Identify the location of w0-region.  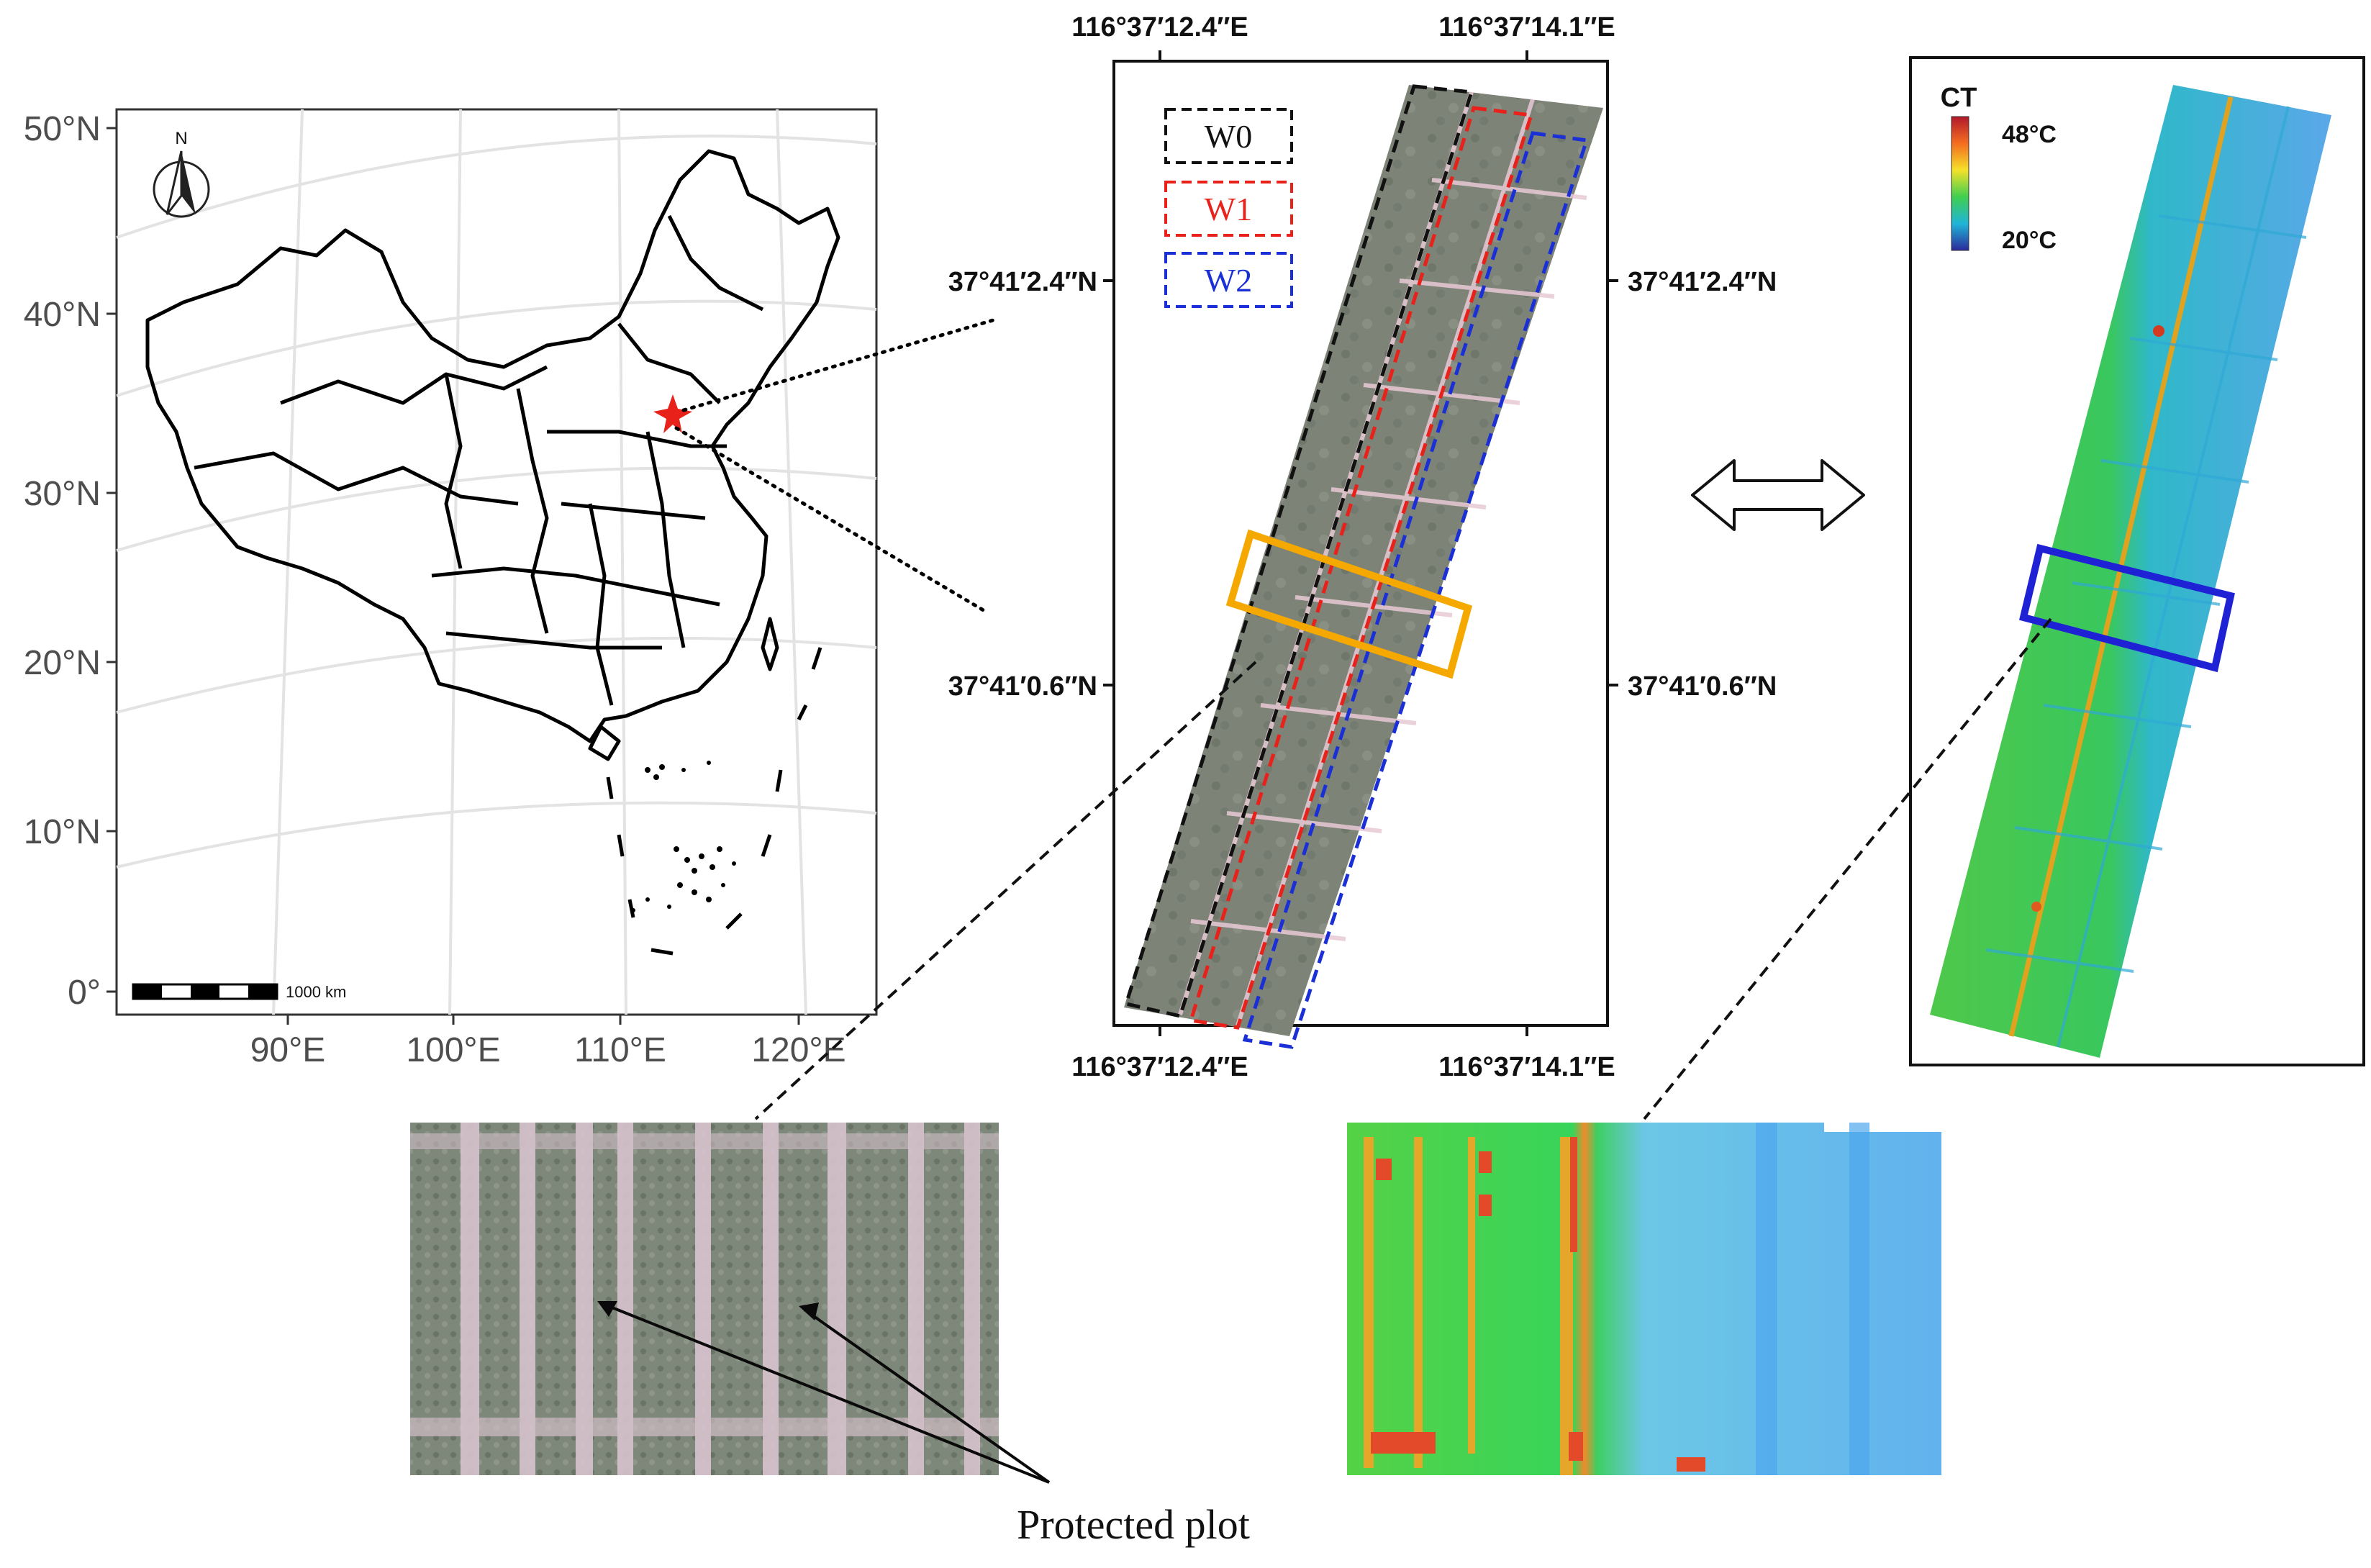
(1298, 551).